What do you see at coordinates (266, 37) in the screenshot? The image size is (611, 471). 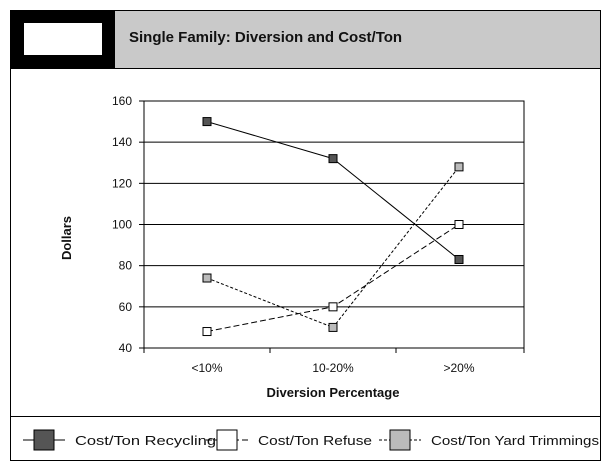 I see `chart-title: Single Family: Diversion and Cost/Ton` at bounding box center [266, 37].